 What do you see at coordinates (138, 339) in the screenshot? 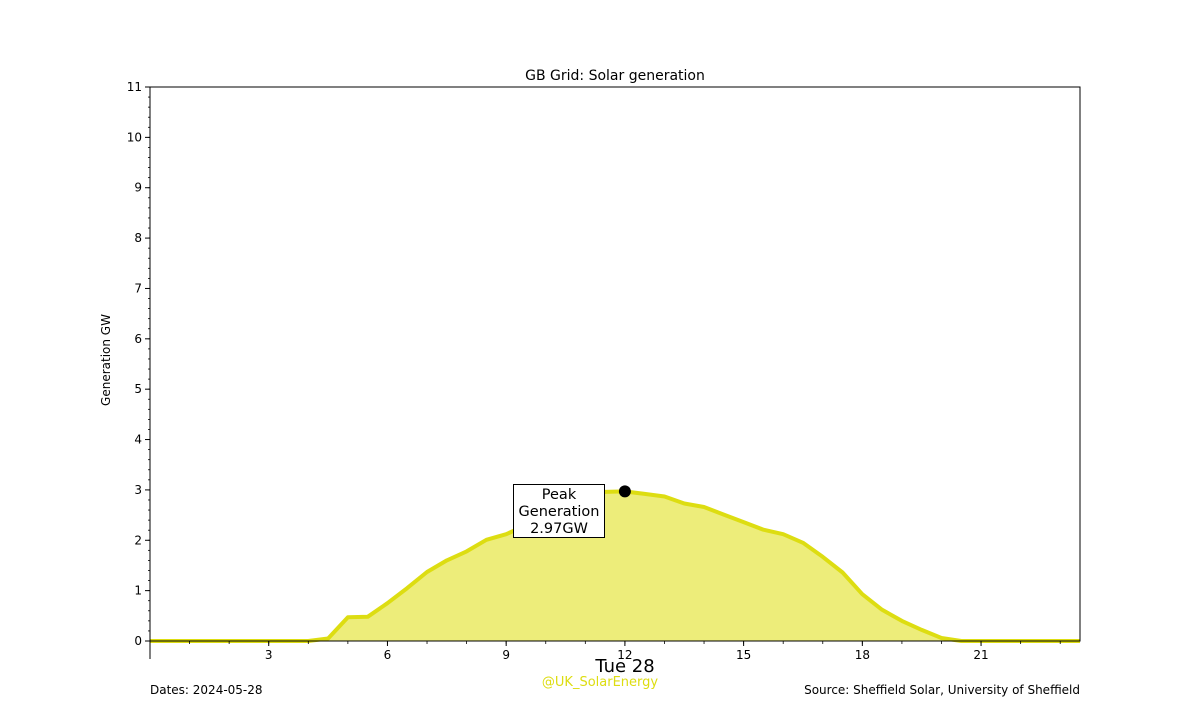
I see `y-tick-label: 6` at bounding box center [138, 339].